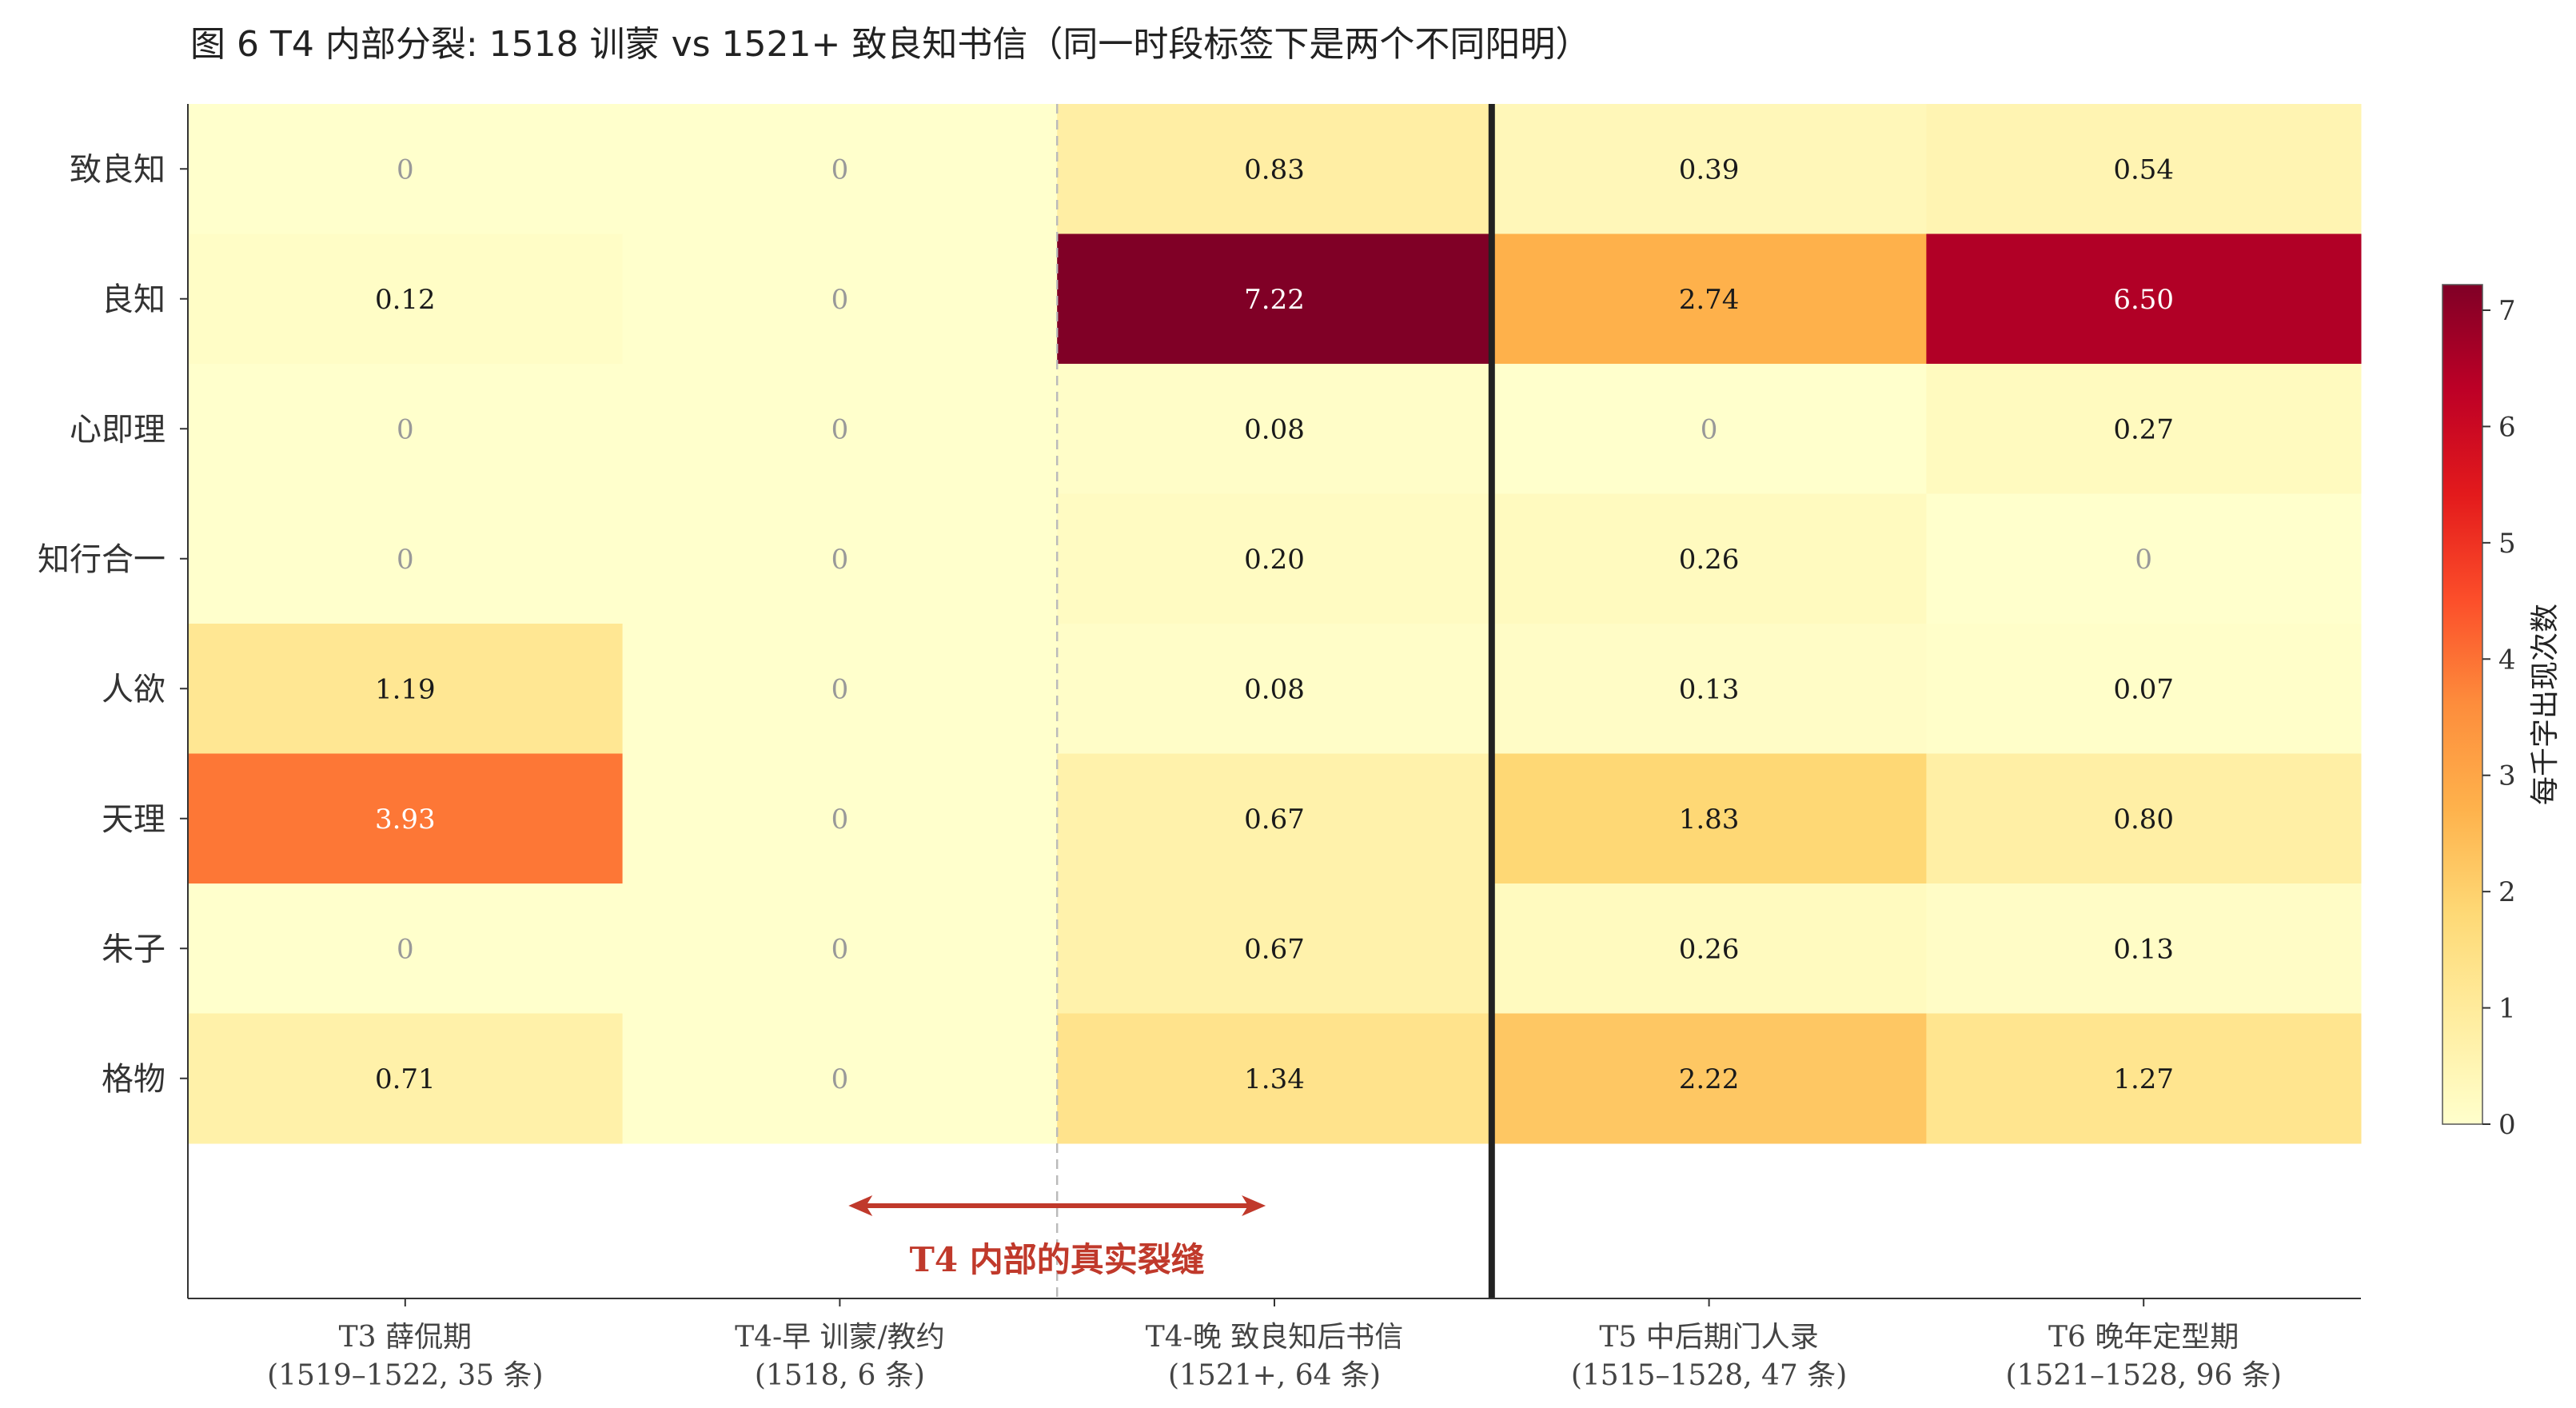 The height and width of the screenshot is (1408, 2576). Describe the element at coordinates (1254, 1205) in the screenshot. I see `annotation-arrowhead-right` at that location.